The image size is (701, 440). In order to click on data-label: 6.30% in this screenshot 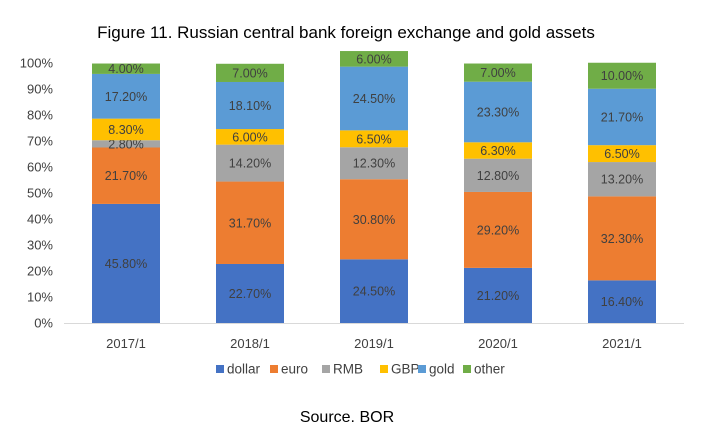, I will do `click(497, 151)`.